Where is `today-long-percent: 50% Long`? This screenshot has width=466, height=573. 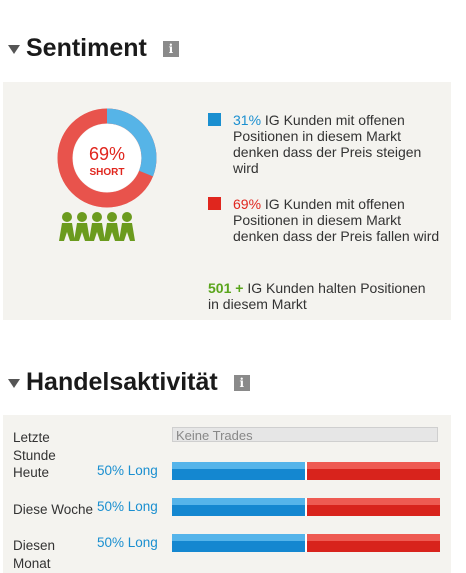
today-long-percent: 50% Long is located at coordinates (127, 470).